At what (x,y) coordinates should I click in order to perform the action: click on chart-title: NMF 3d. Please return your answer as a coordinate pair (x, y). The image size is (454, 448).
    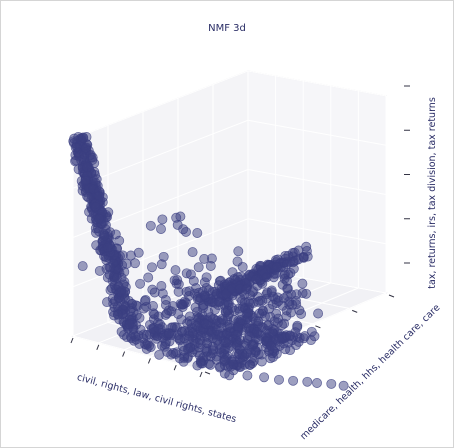
    Looking at the image, I should click on (227, 28).